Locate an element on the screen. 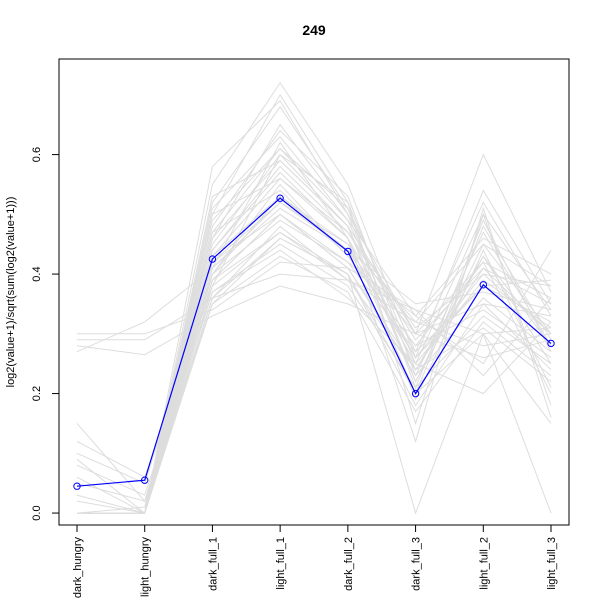 This screenshot has width=600, height=600. chart-title: 249 is located at coordinates (314, 30).